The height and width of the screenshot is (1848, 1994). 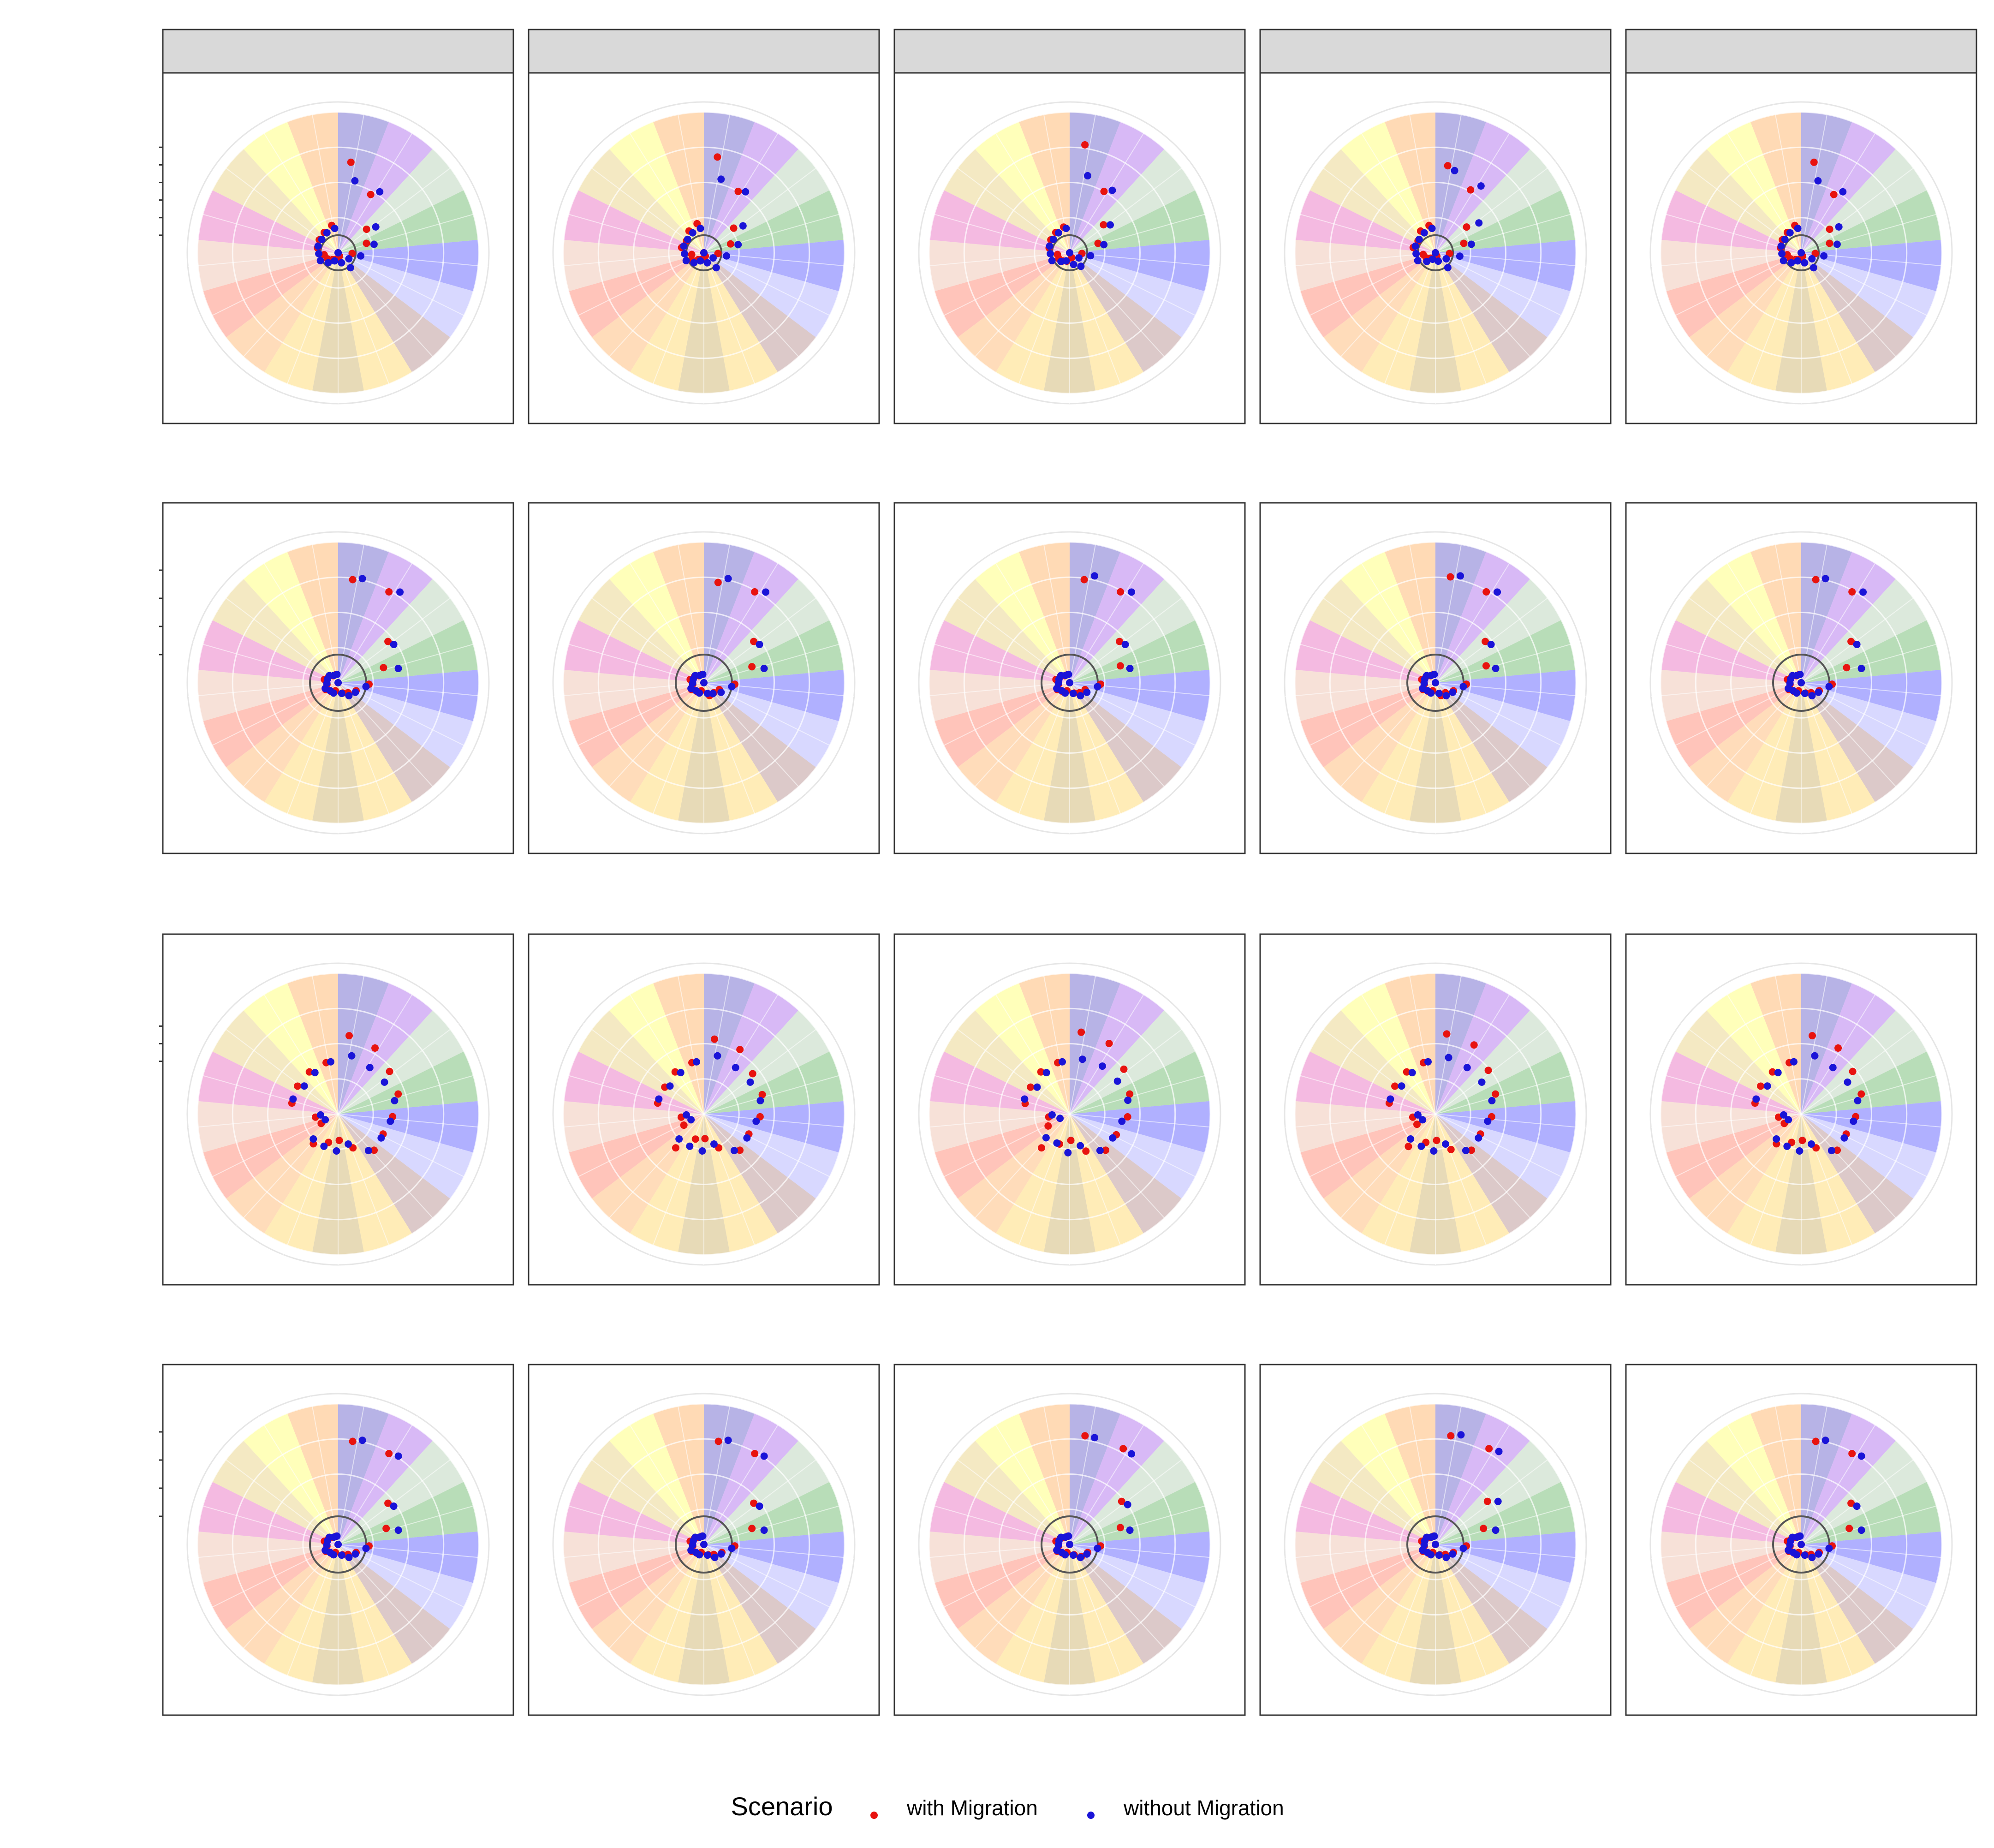 I want to click on sector-sas, so click(x=1044, y=1043).